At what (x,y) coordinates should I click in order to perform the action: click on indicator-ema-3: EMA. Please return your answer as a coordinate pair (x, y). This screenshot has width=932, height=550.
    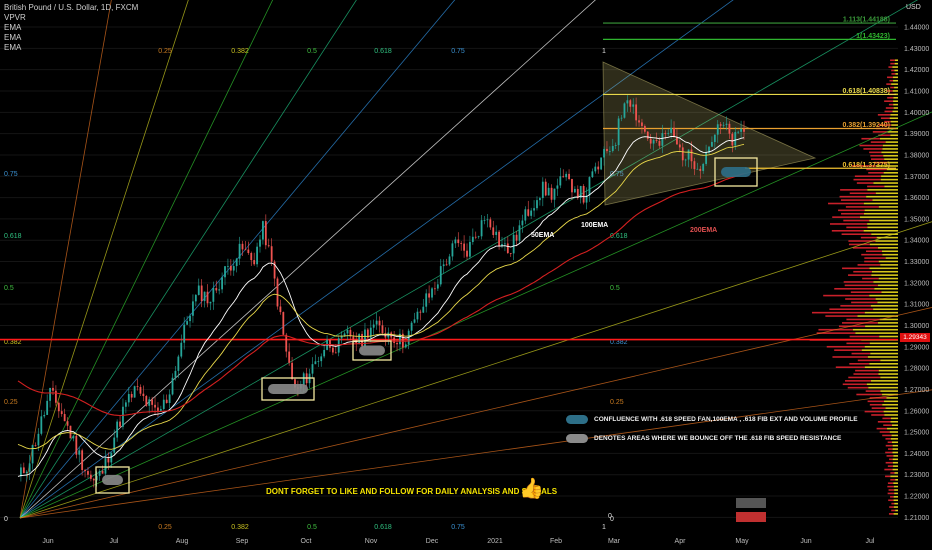
    Looking at the image, I should click on (13, 47).